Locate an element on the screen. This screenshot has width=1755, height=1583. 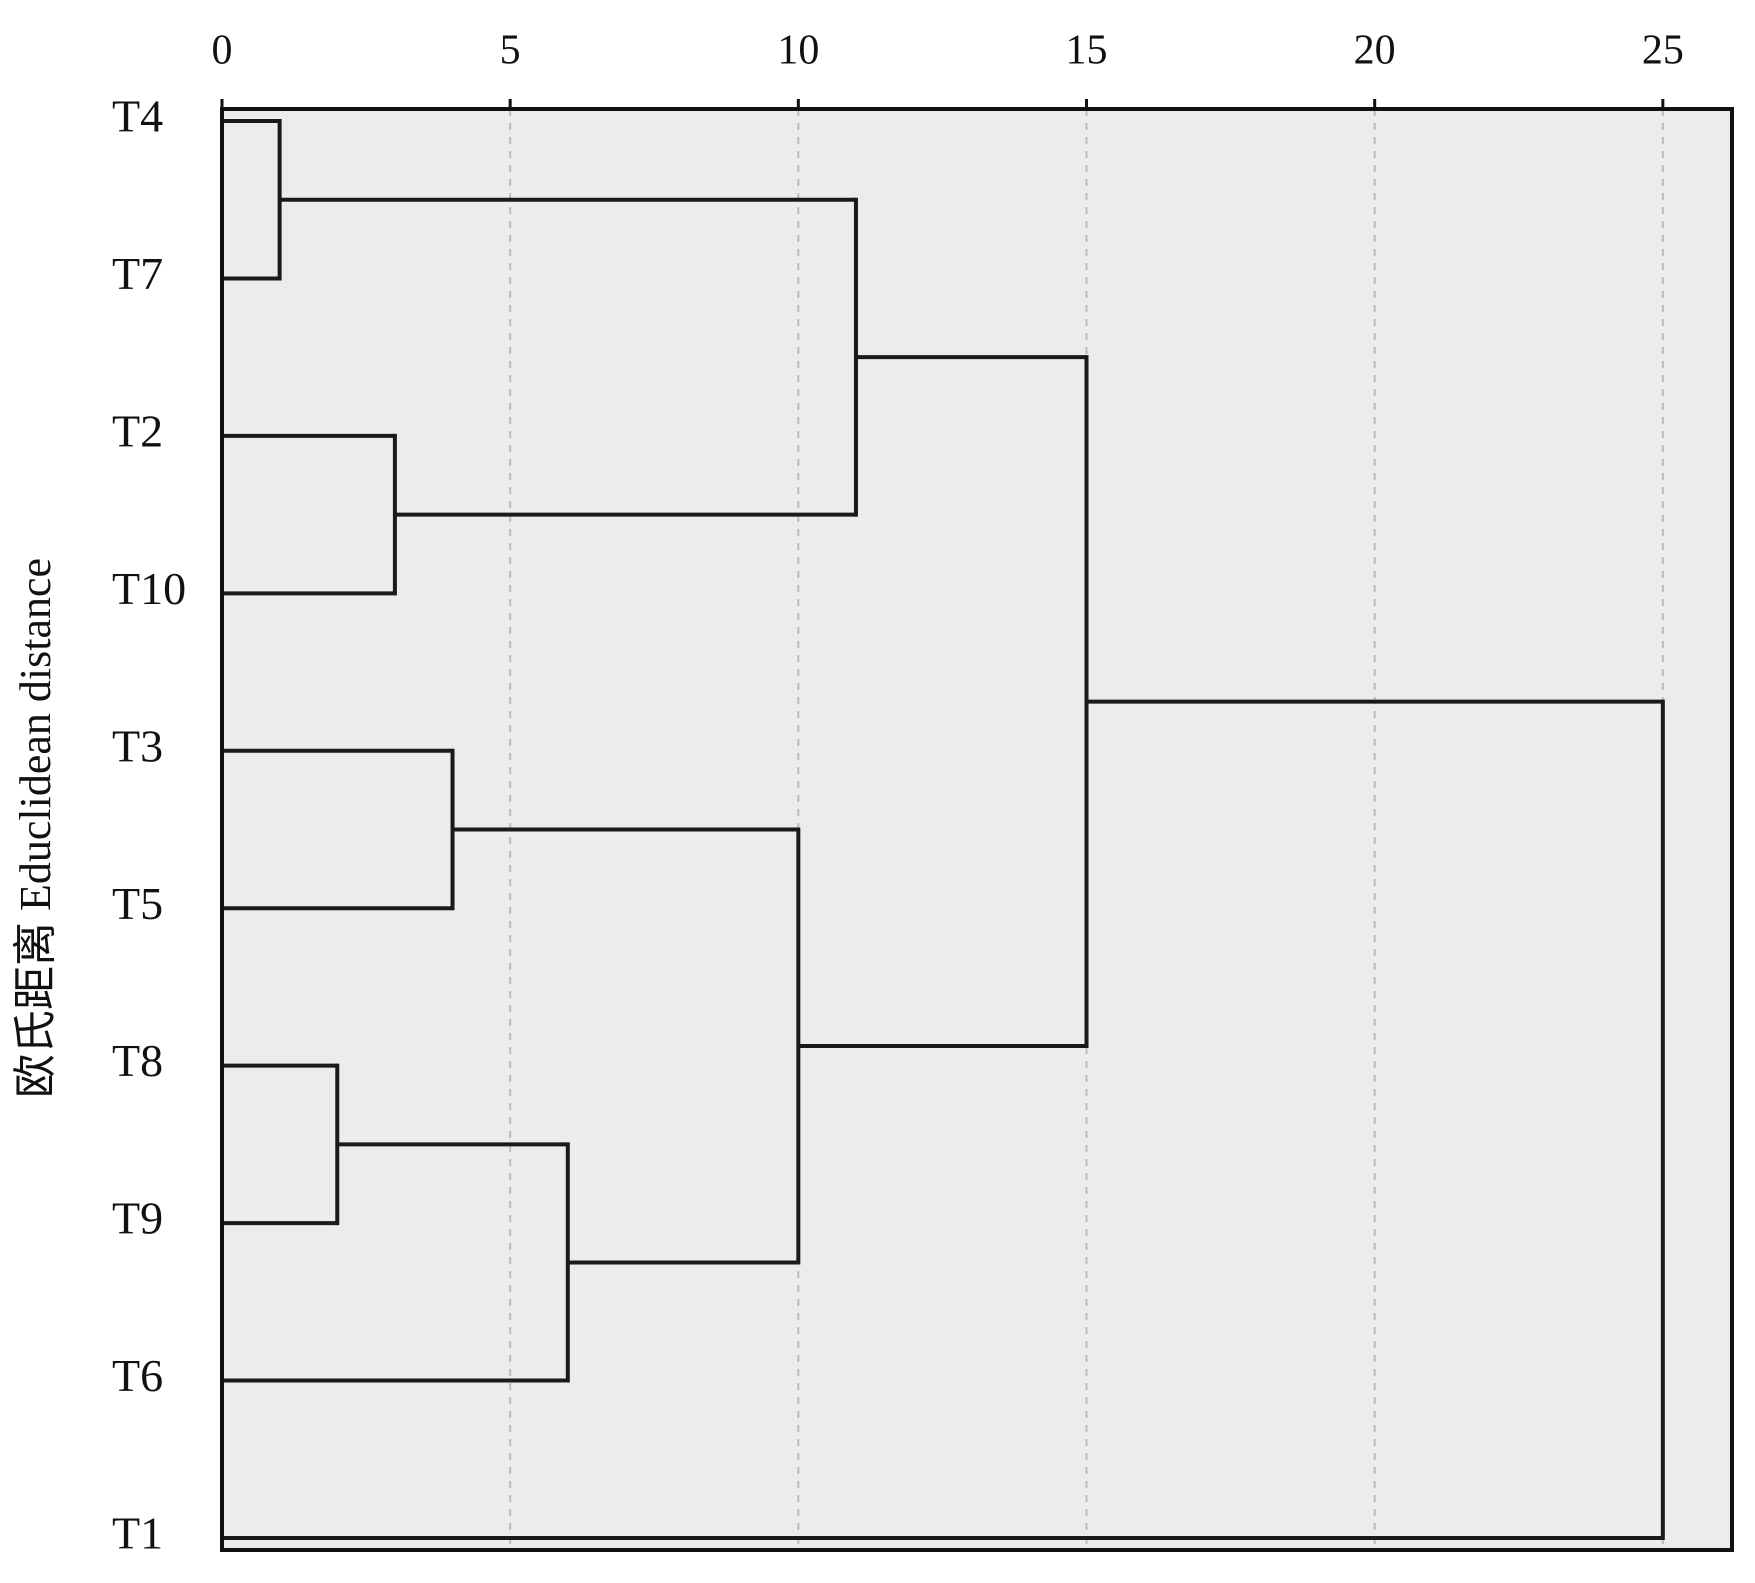
x-tick-label: 20 is located at coordinates (1375, 51).